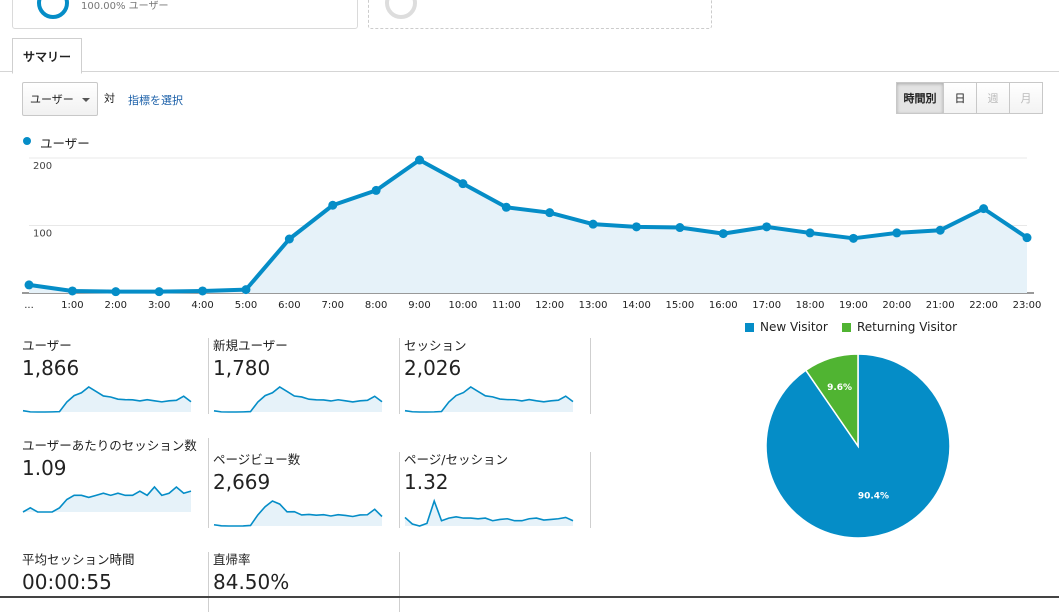  What do you see at coordinates (47, 345) in the screenshot?
I see `metric-users-label: ユーザー` at bounding box center [47, 345].